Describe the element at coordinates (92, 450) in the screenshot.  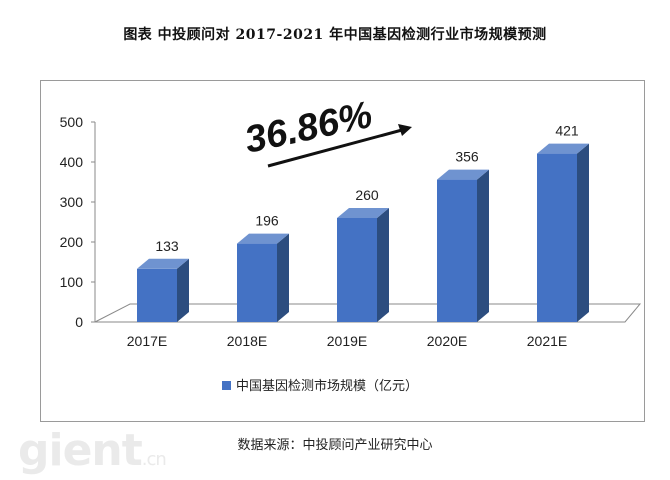
I see `watermark-logo: gient.cn` at that location.